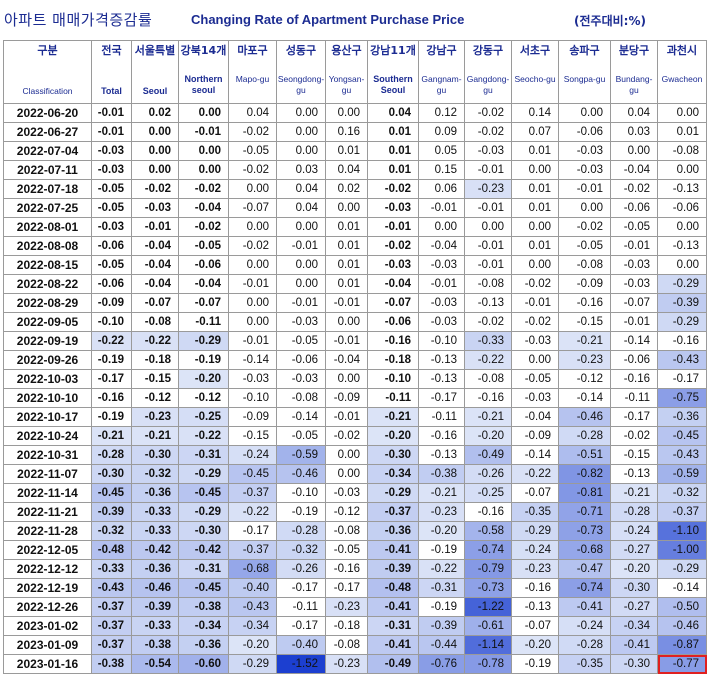 This screenshot has width=707, height=674. What do you see at coordinates (488, 50) in the screenshot?
I see `column-header-korean: 강동구` at bounding box center [488, 50].